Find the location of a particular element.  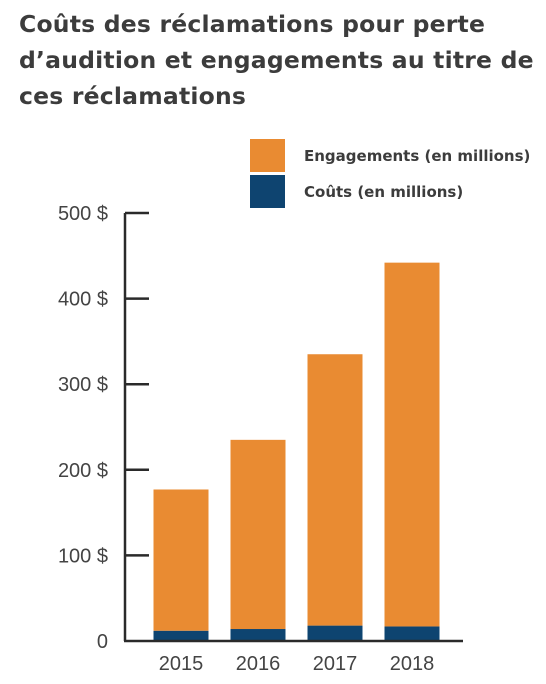

y-tick-label: 300 $ is located at coordinates (83, 385).